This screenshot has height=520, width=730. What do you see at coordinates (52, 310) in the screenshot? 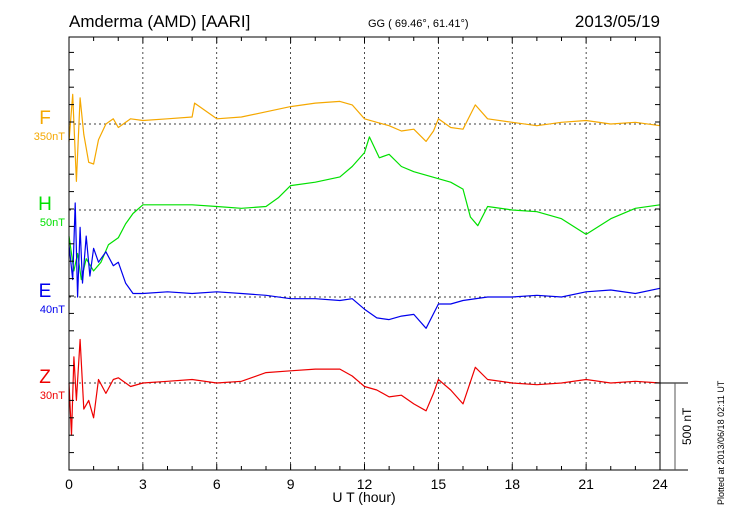
I see `series-offset-e: 40nT` at bounding box center [52, 310].